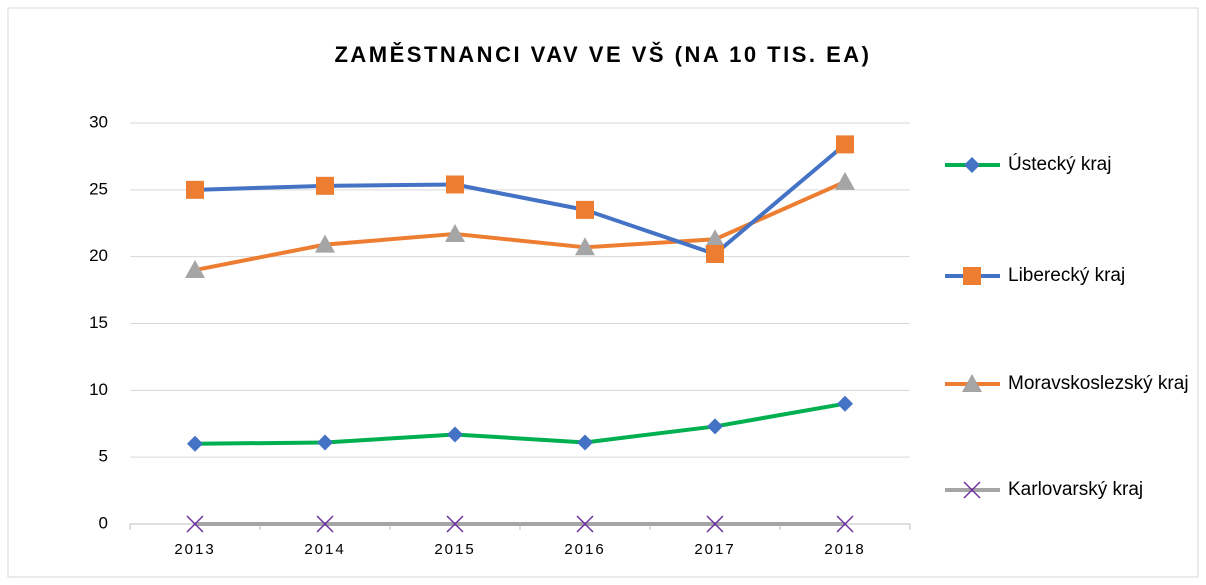 This screenshot has width=1206, height=585. What do you see at coordinates (324, 549) in the screenshot?
I see `x-tick-label: 2014` at bounding box center [324, 549].